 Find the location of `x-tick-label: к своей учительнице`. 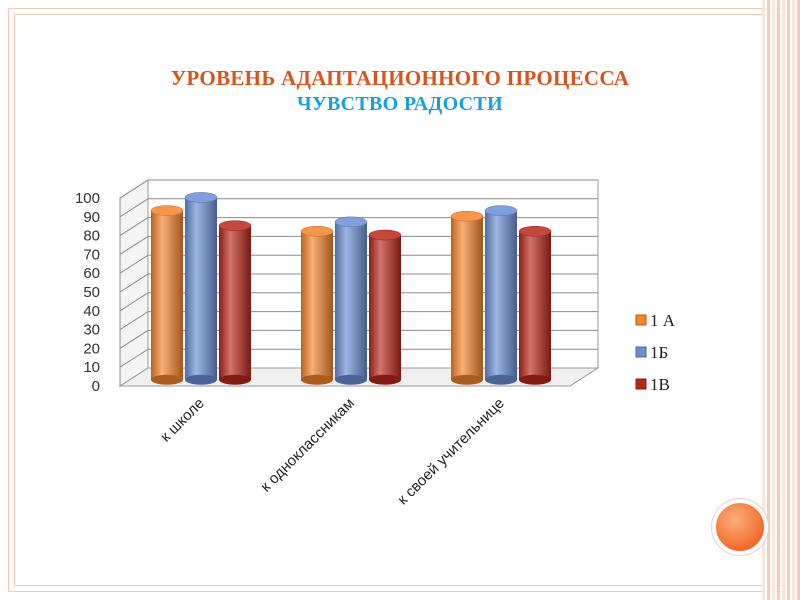

x-tick-label: к своей учительнице is located at coordinates (450, 451).